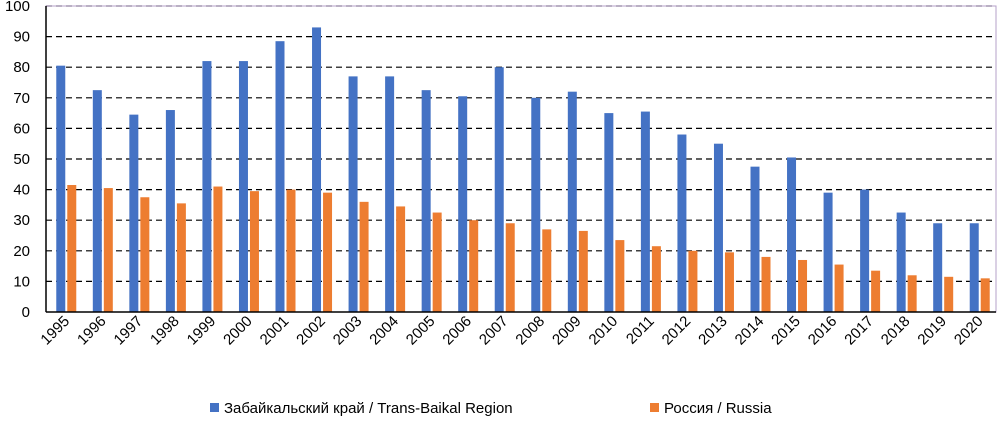 This screenshot has height=421, width=999. Describe the element at coordinates (604, 331) in the screenshot. I see `x-tick-label: 2010` at that location.